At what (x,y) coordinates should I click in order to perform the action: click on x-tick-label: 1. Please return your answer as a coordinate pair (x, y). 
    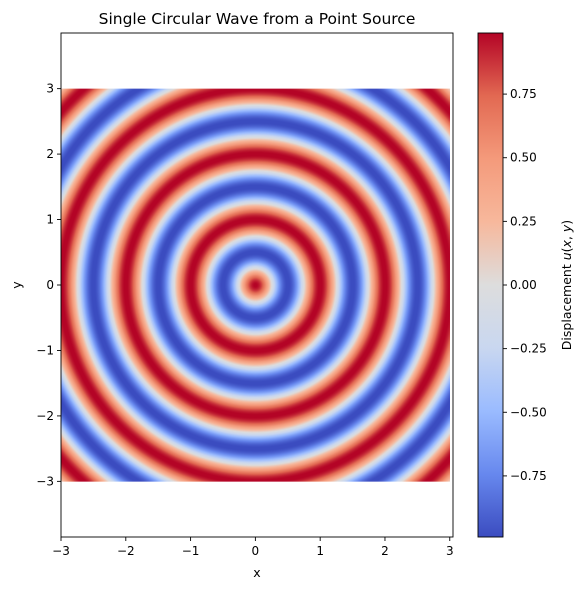
    Looking at the image, I should click on (320, 551).